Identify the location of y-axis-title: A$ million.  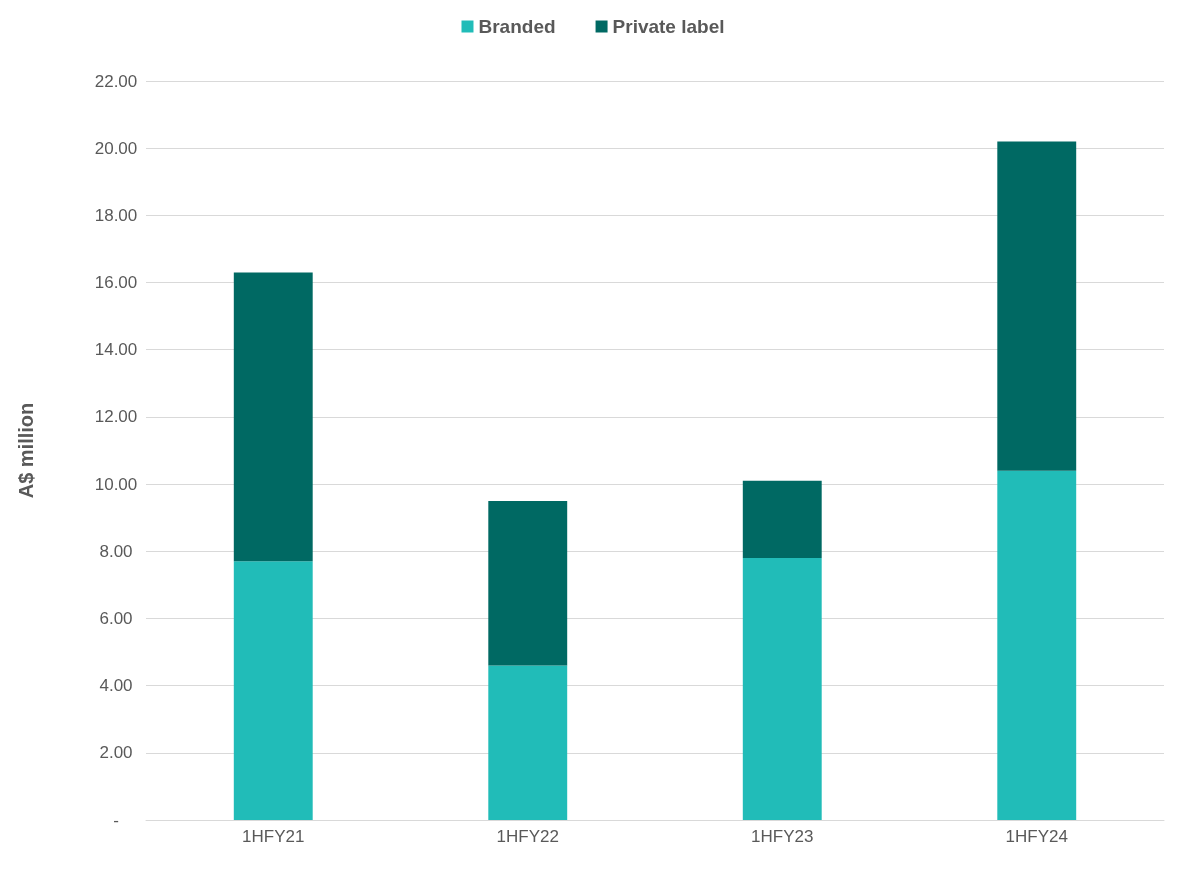
(26, 450).